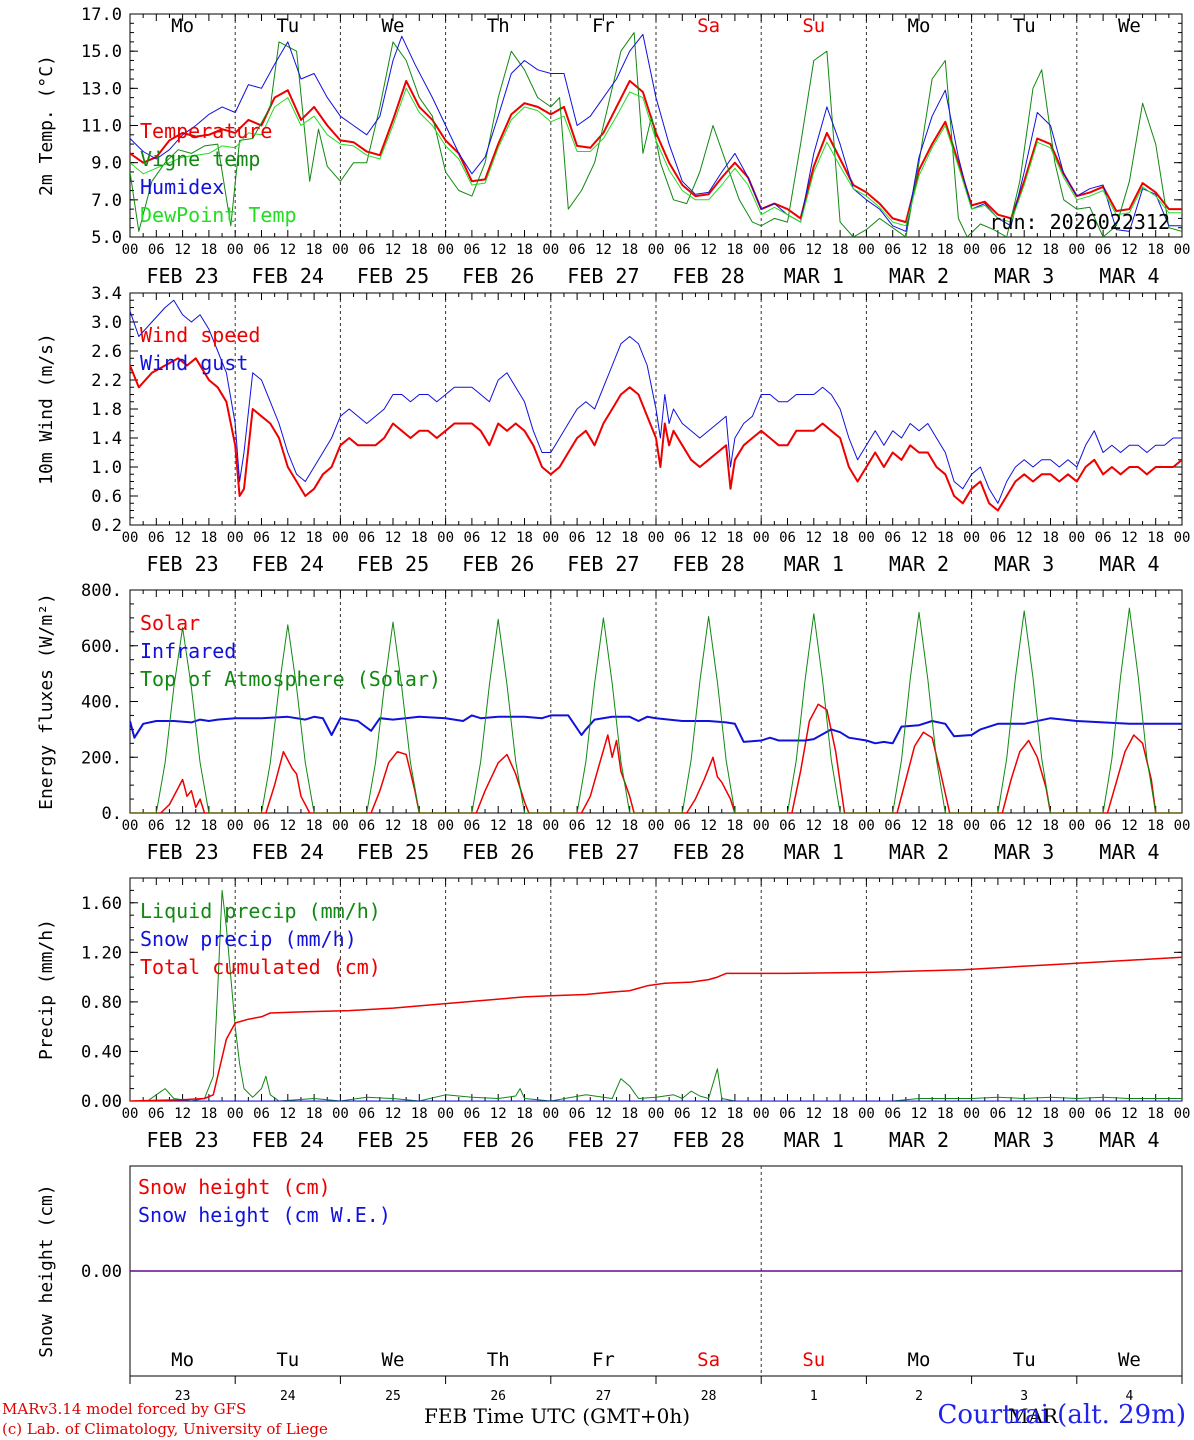  What do you see at coordinates (101, 1003) in the screenshot?
I see `y-tick-label: 0.80` at bounding box center [101, 1003].